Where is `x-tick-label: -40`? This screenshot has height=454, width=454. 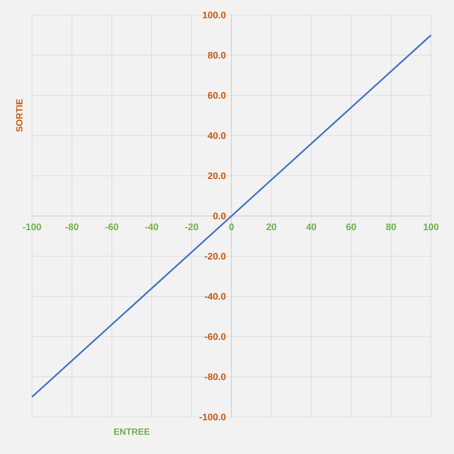 x-tick-label: -40 is located at coordinates (151, 227).